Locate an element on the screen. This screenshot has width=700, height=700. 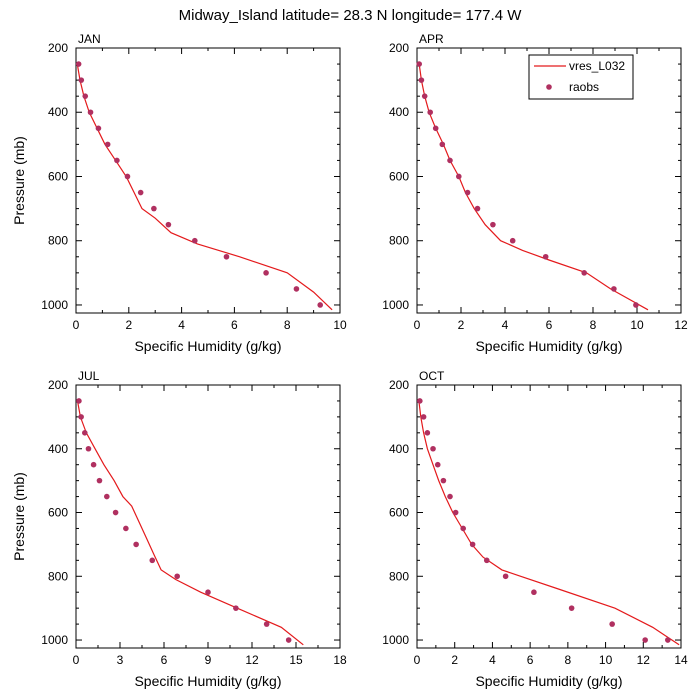
panel-label: JUL is located at coordinates (89, 376).